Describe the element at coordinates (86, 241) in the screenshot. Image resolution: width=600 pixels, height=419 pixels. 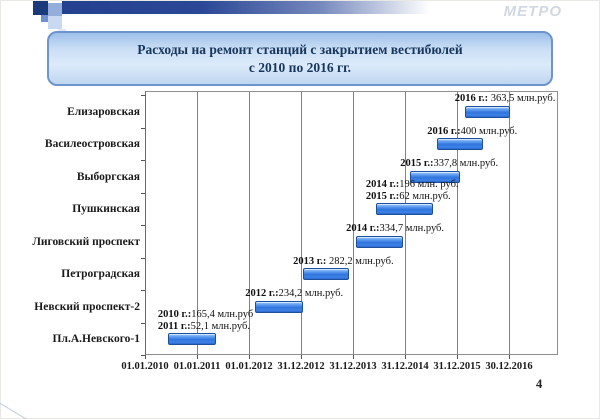
I see `station-label: Лиговский проспект` at that location.